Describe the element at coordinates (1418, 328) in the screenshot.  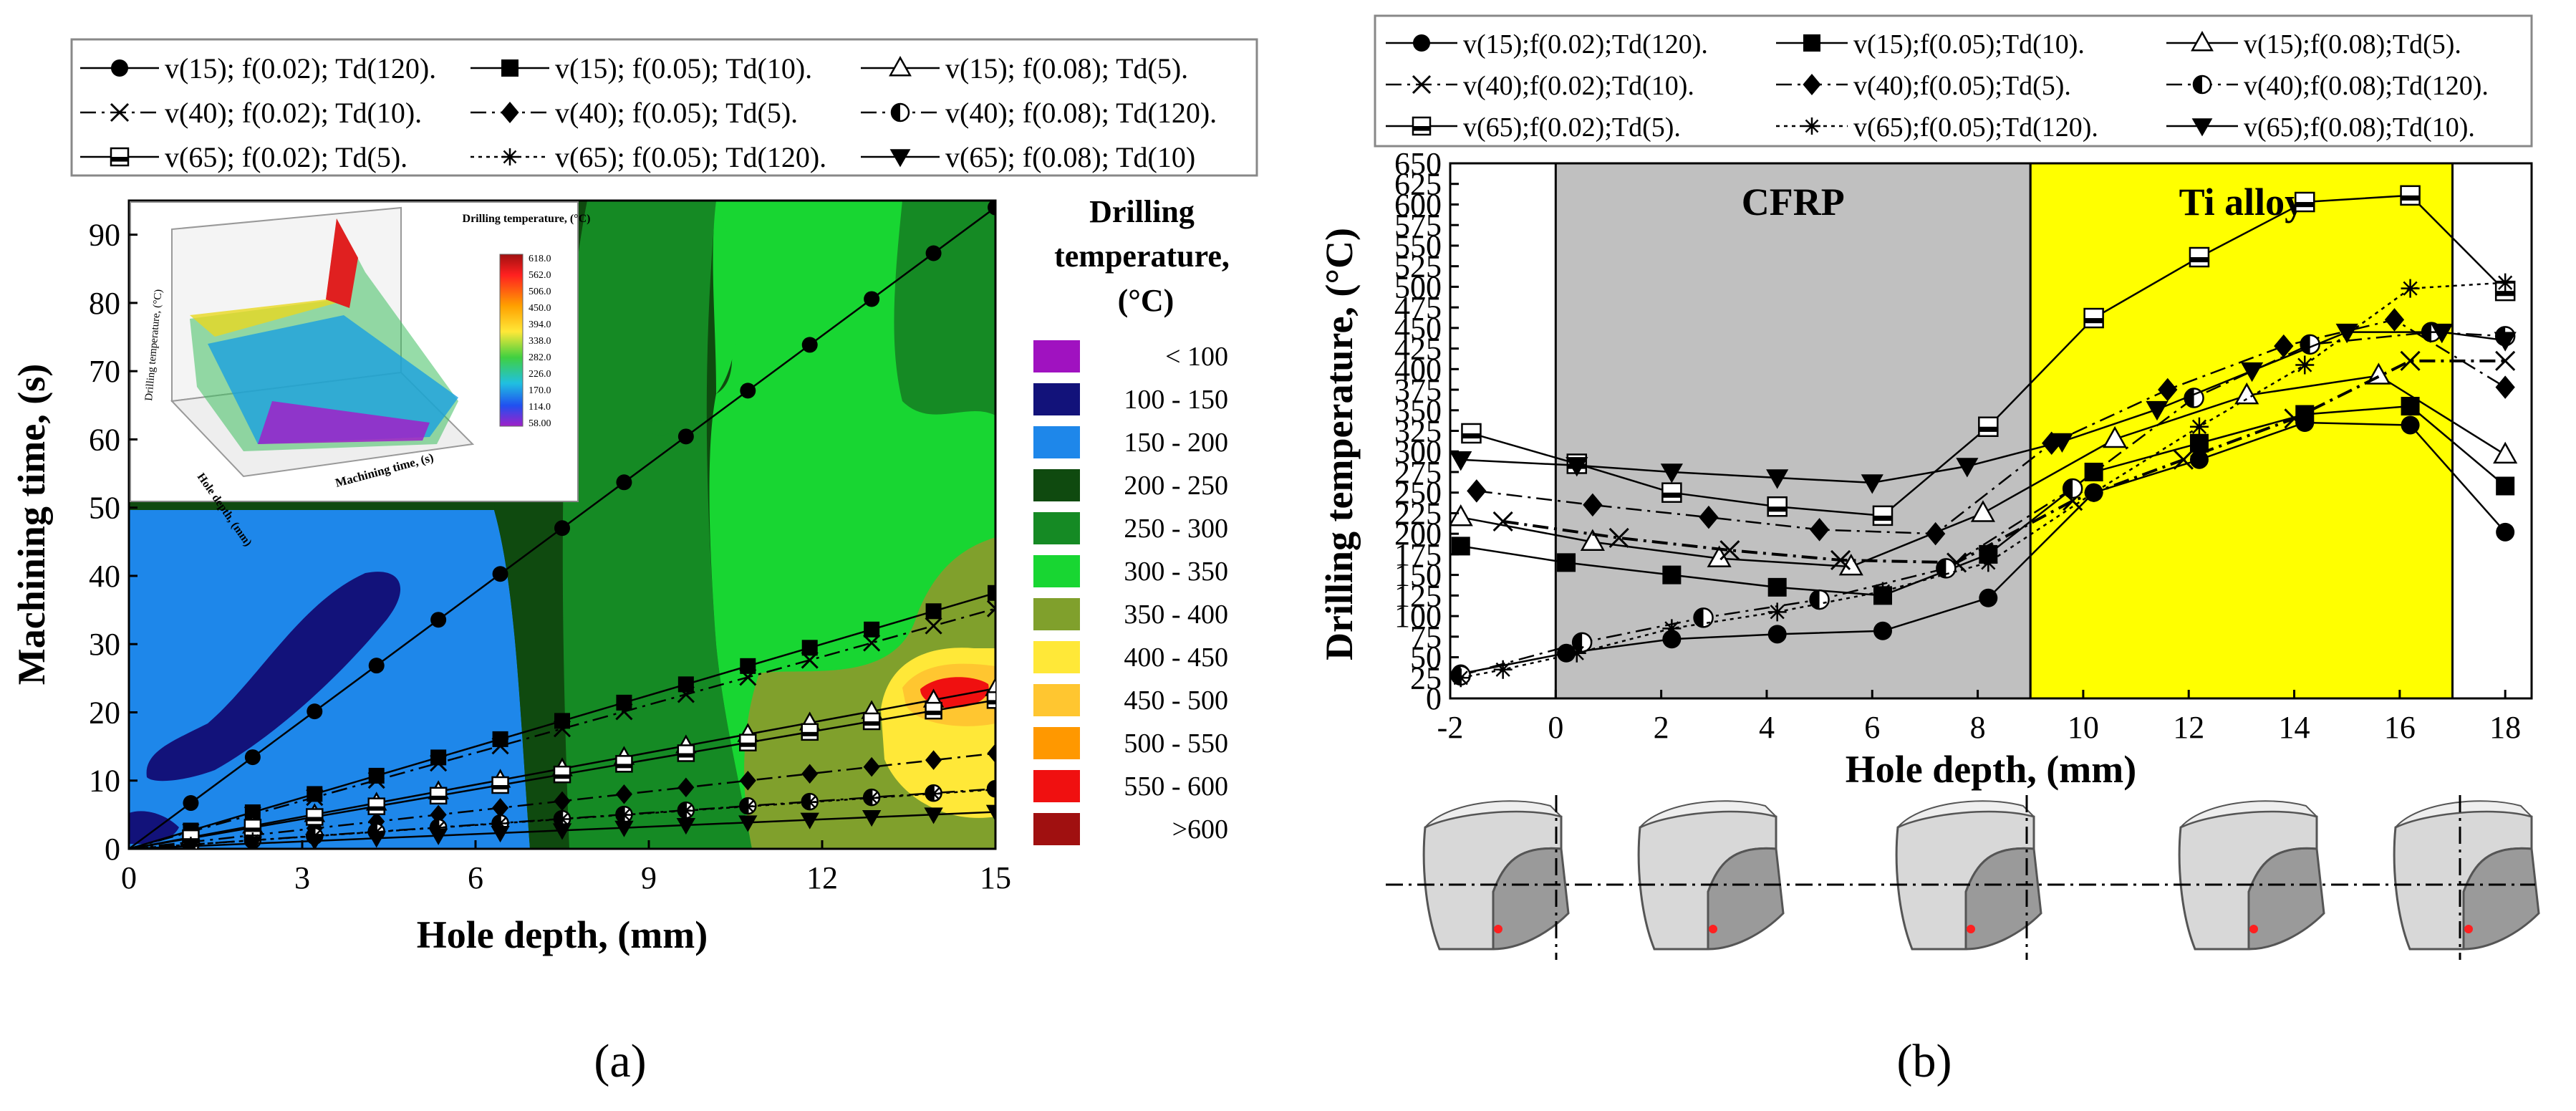
I see `y-tick-label: 450` at that location.